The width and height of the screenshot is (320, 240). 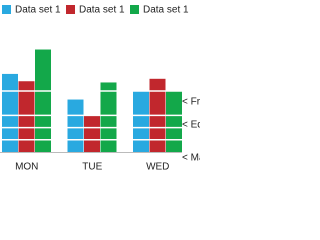 I want to click on x-tick-label: MON, so click(x=26, y=167).